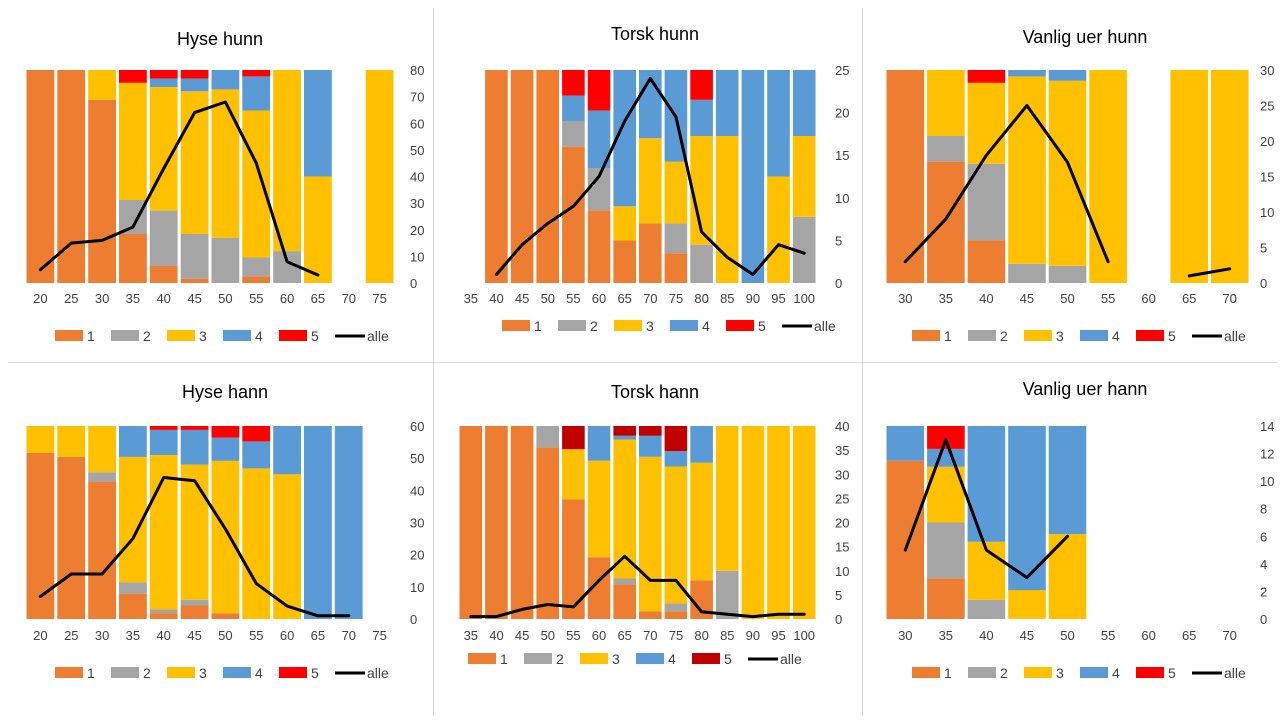 The width and height of the screenshot is (1286, 727). Describe the element at coordinates (573, 83) in the screenshot. I see `chart2-bar-55-s5` at that location.